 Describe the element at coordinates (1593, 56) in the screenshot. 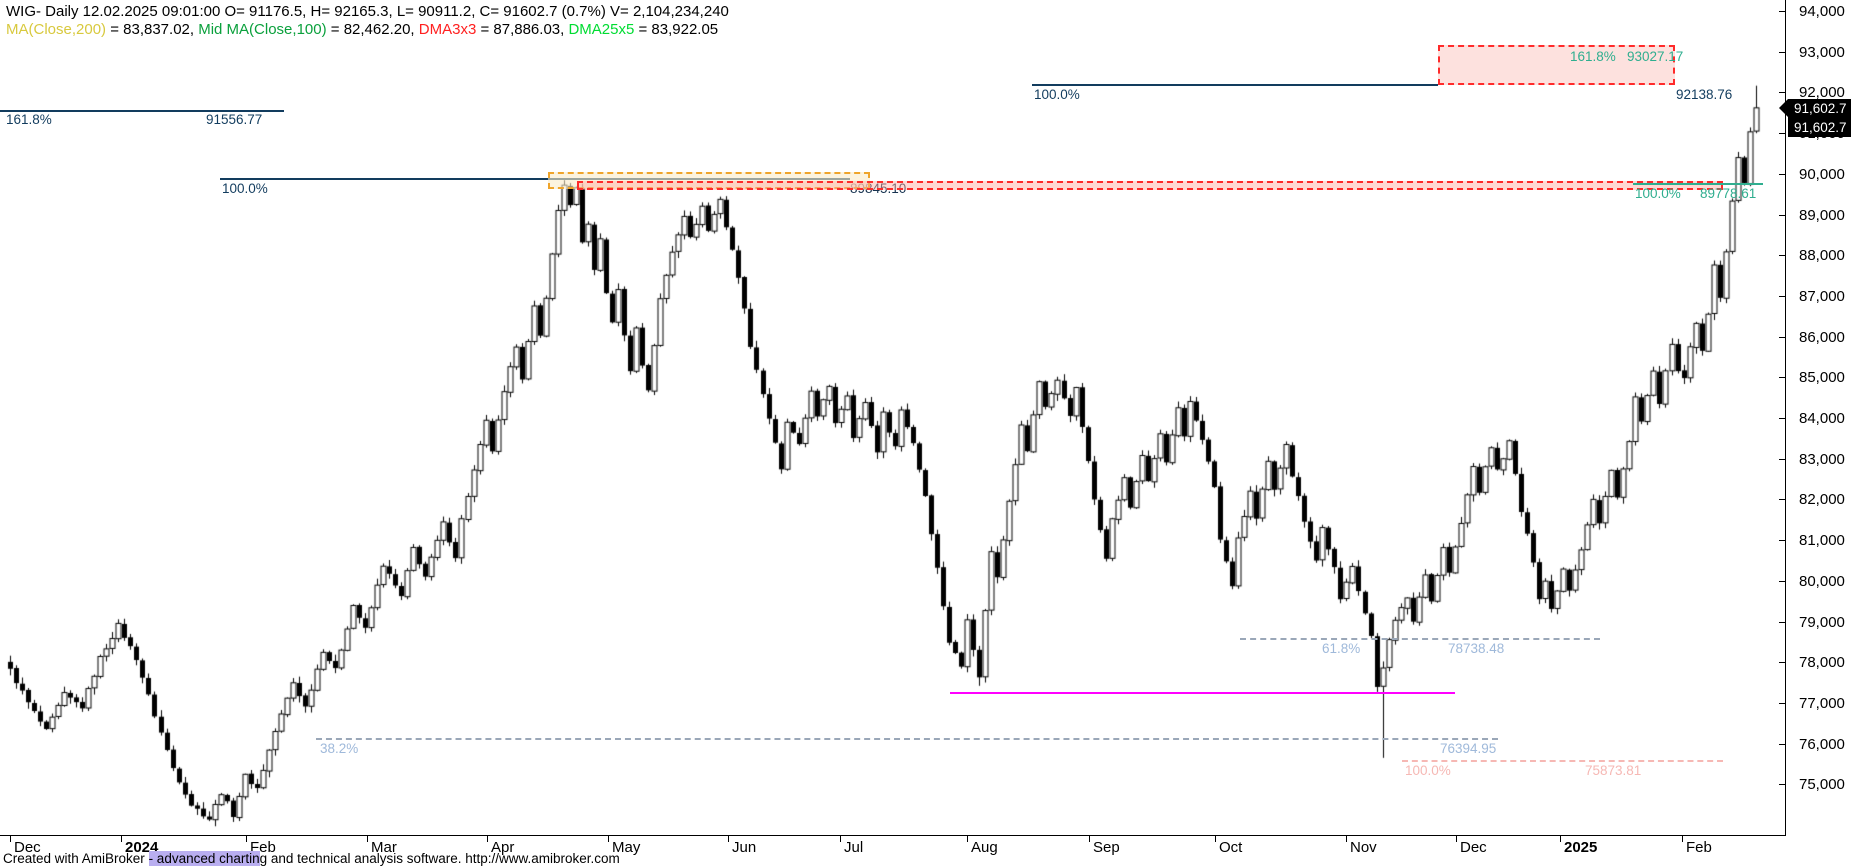

I see `fib-ext-1618-pct-target: 161.8%` at that location.